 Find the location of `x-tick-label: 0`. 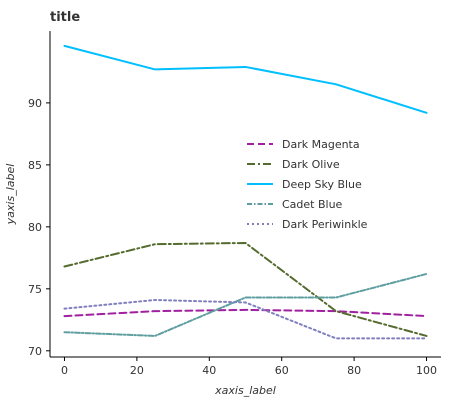

x-tick-label: 0 is located at coordinates (64, 370).